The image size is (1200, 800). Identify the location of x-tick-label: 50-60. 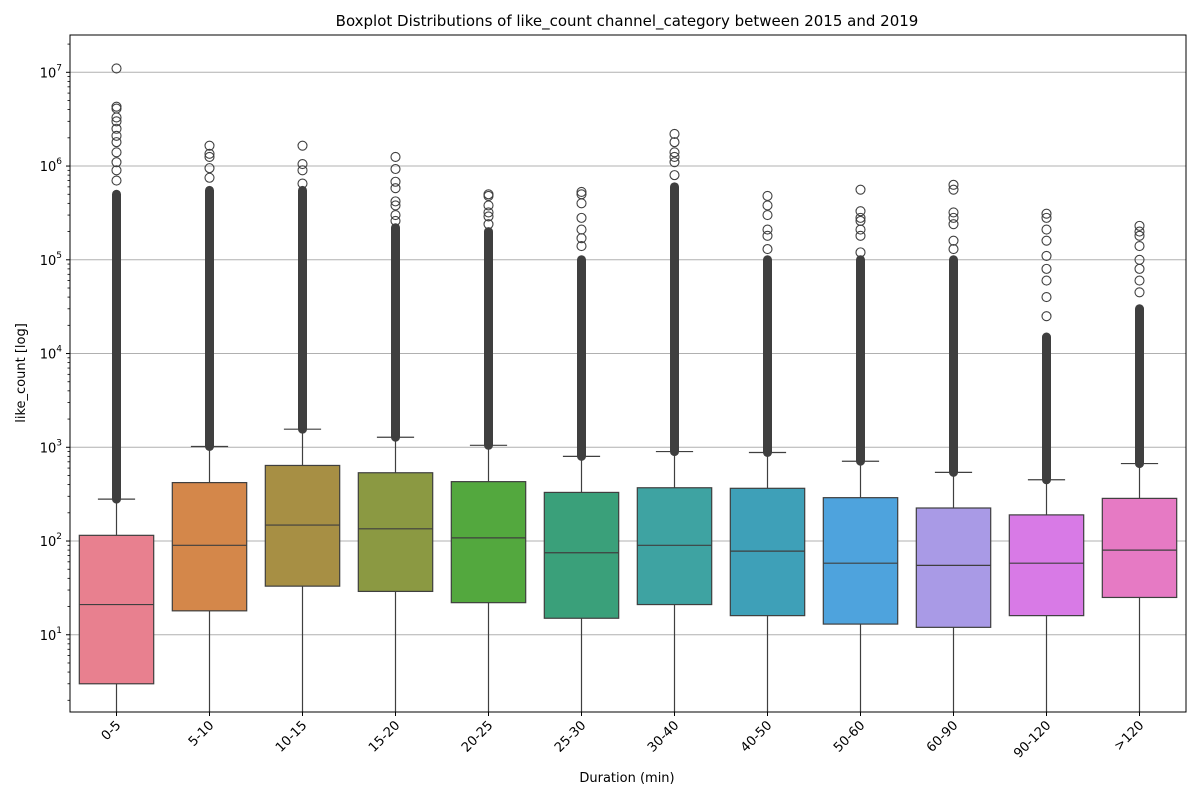
(849, 736).